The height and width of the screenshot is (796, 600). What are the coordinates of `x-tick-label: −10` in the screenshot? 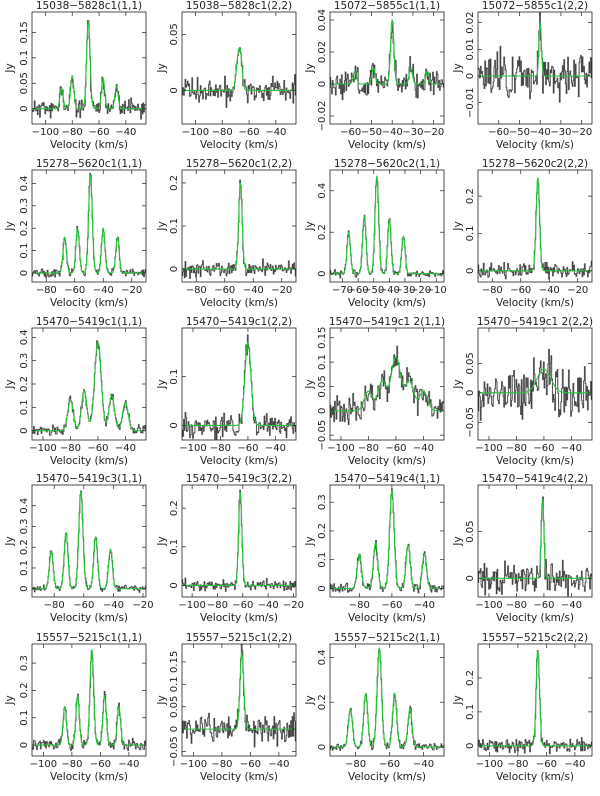 It's located at (436, 290).